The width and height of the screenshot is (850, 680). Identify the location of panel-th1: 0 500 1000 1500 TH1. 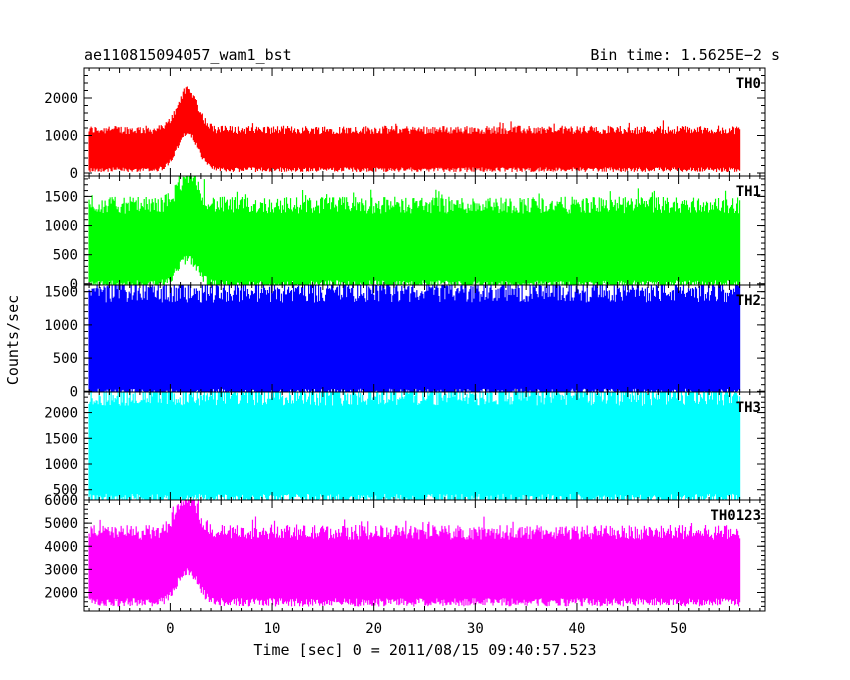
(405, 234).